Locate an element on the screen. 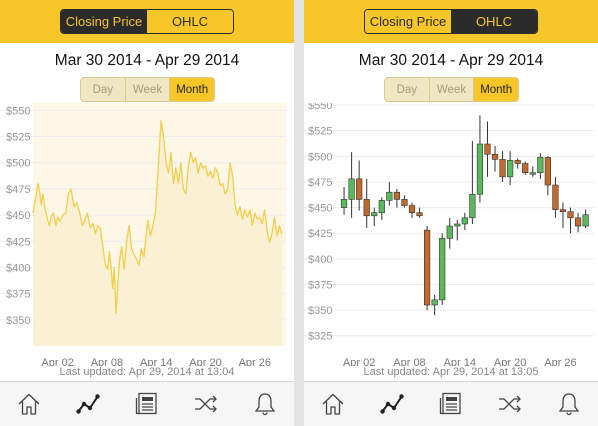 The width and height of the screenshot is (598, 426). chart-icon is located at coordinates (88, 404).